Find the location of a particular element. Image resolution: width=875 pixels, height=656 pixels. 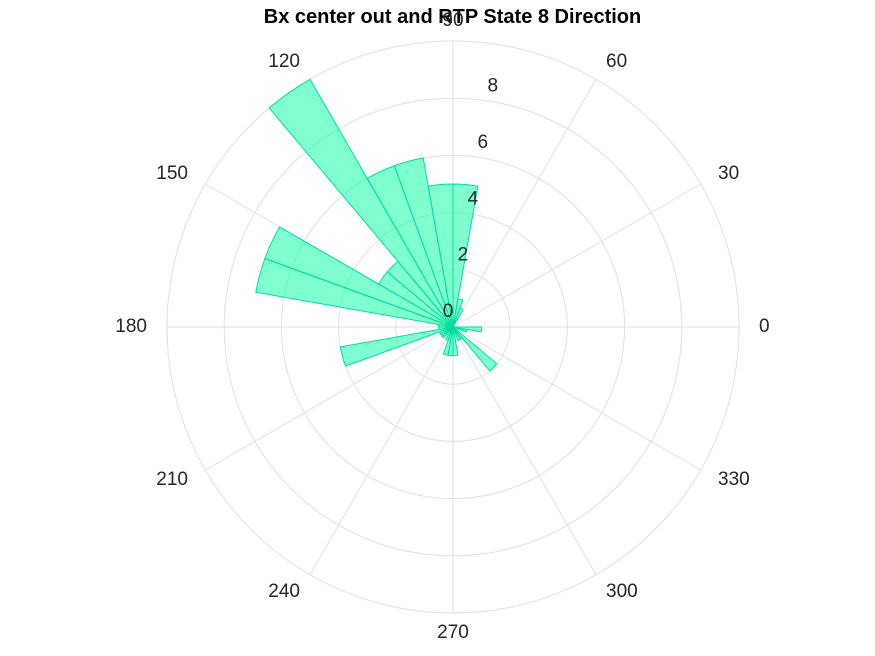

histogram-bars is located at coordinates (376, 225).